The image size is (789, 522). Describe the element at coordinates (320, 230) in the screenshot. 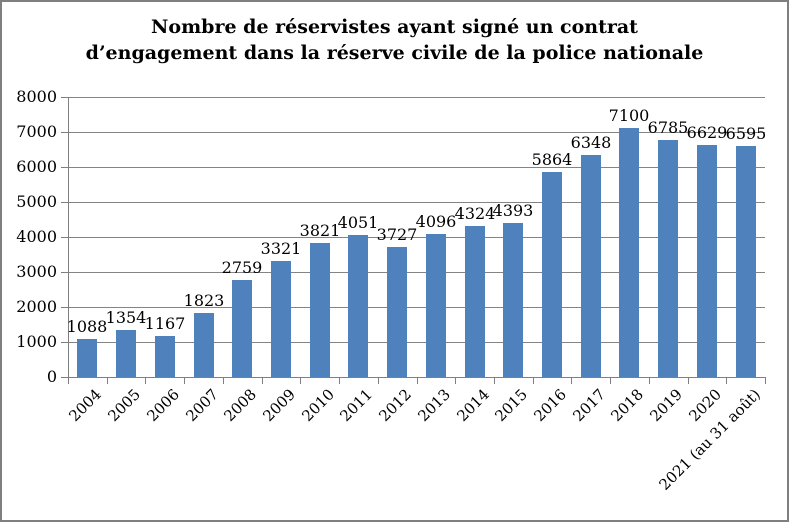

I see `bar-value-label: 3821` at that location.